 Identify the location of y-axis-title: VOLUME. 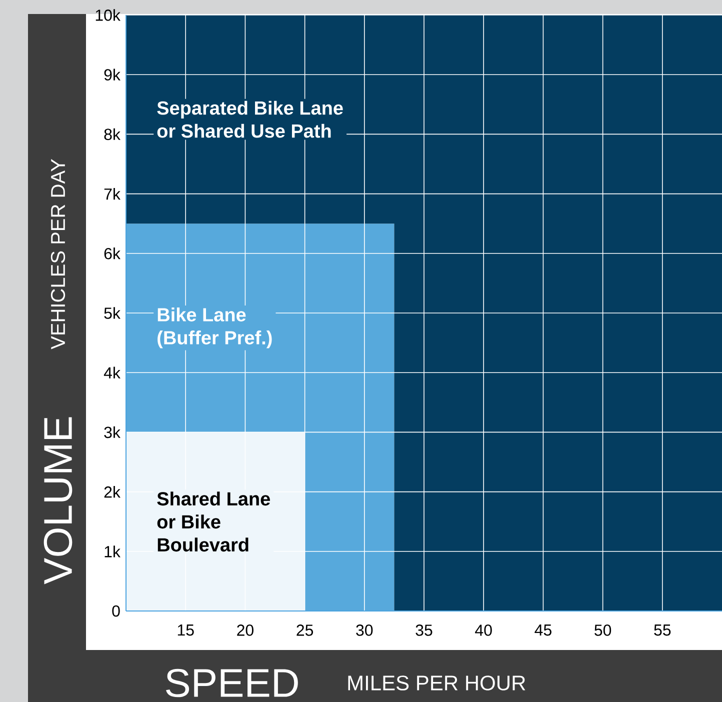
(58, 500).